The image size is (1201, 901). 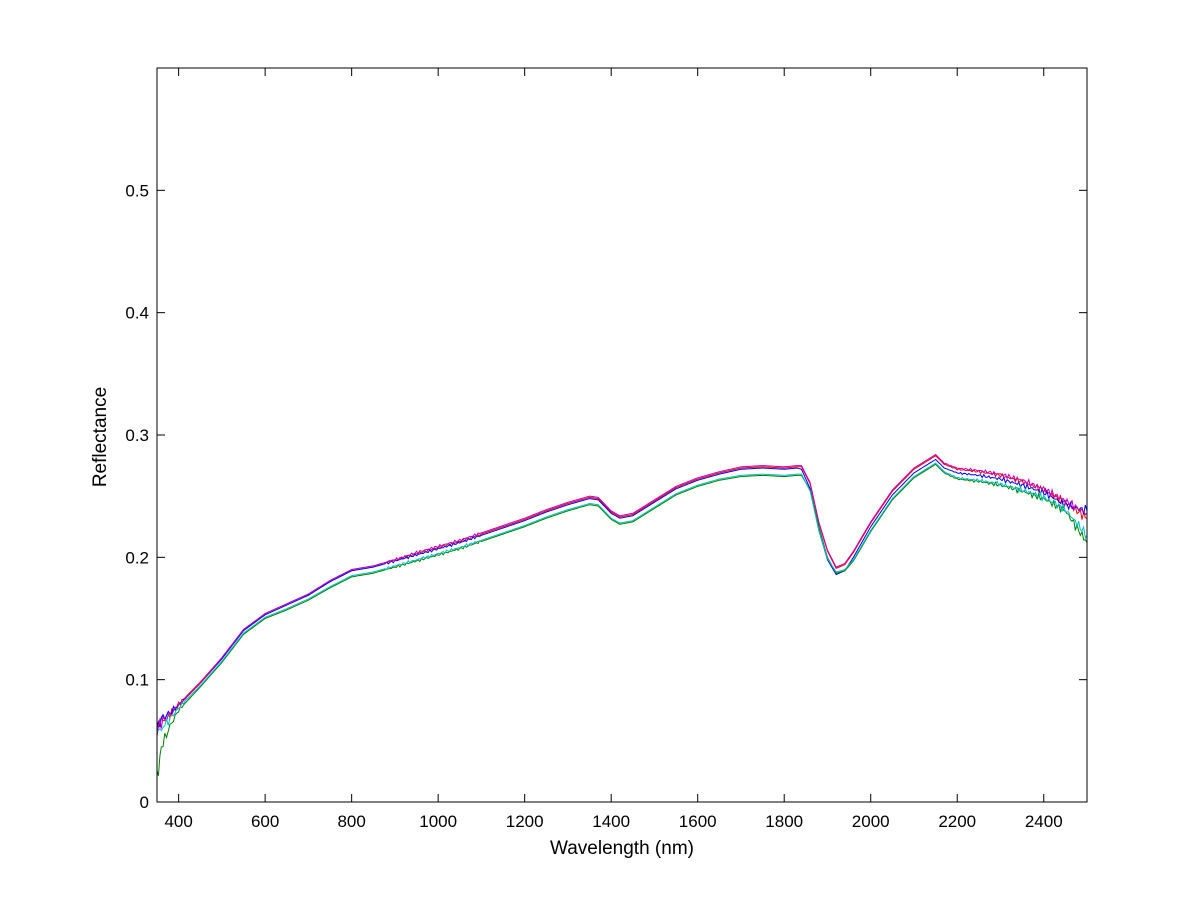 What do you see at coordinates (137, 313) in the screenshot?
I see `y-tick-label-4: 0.4` at bounding box center [137, 313].